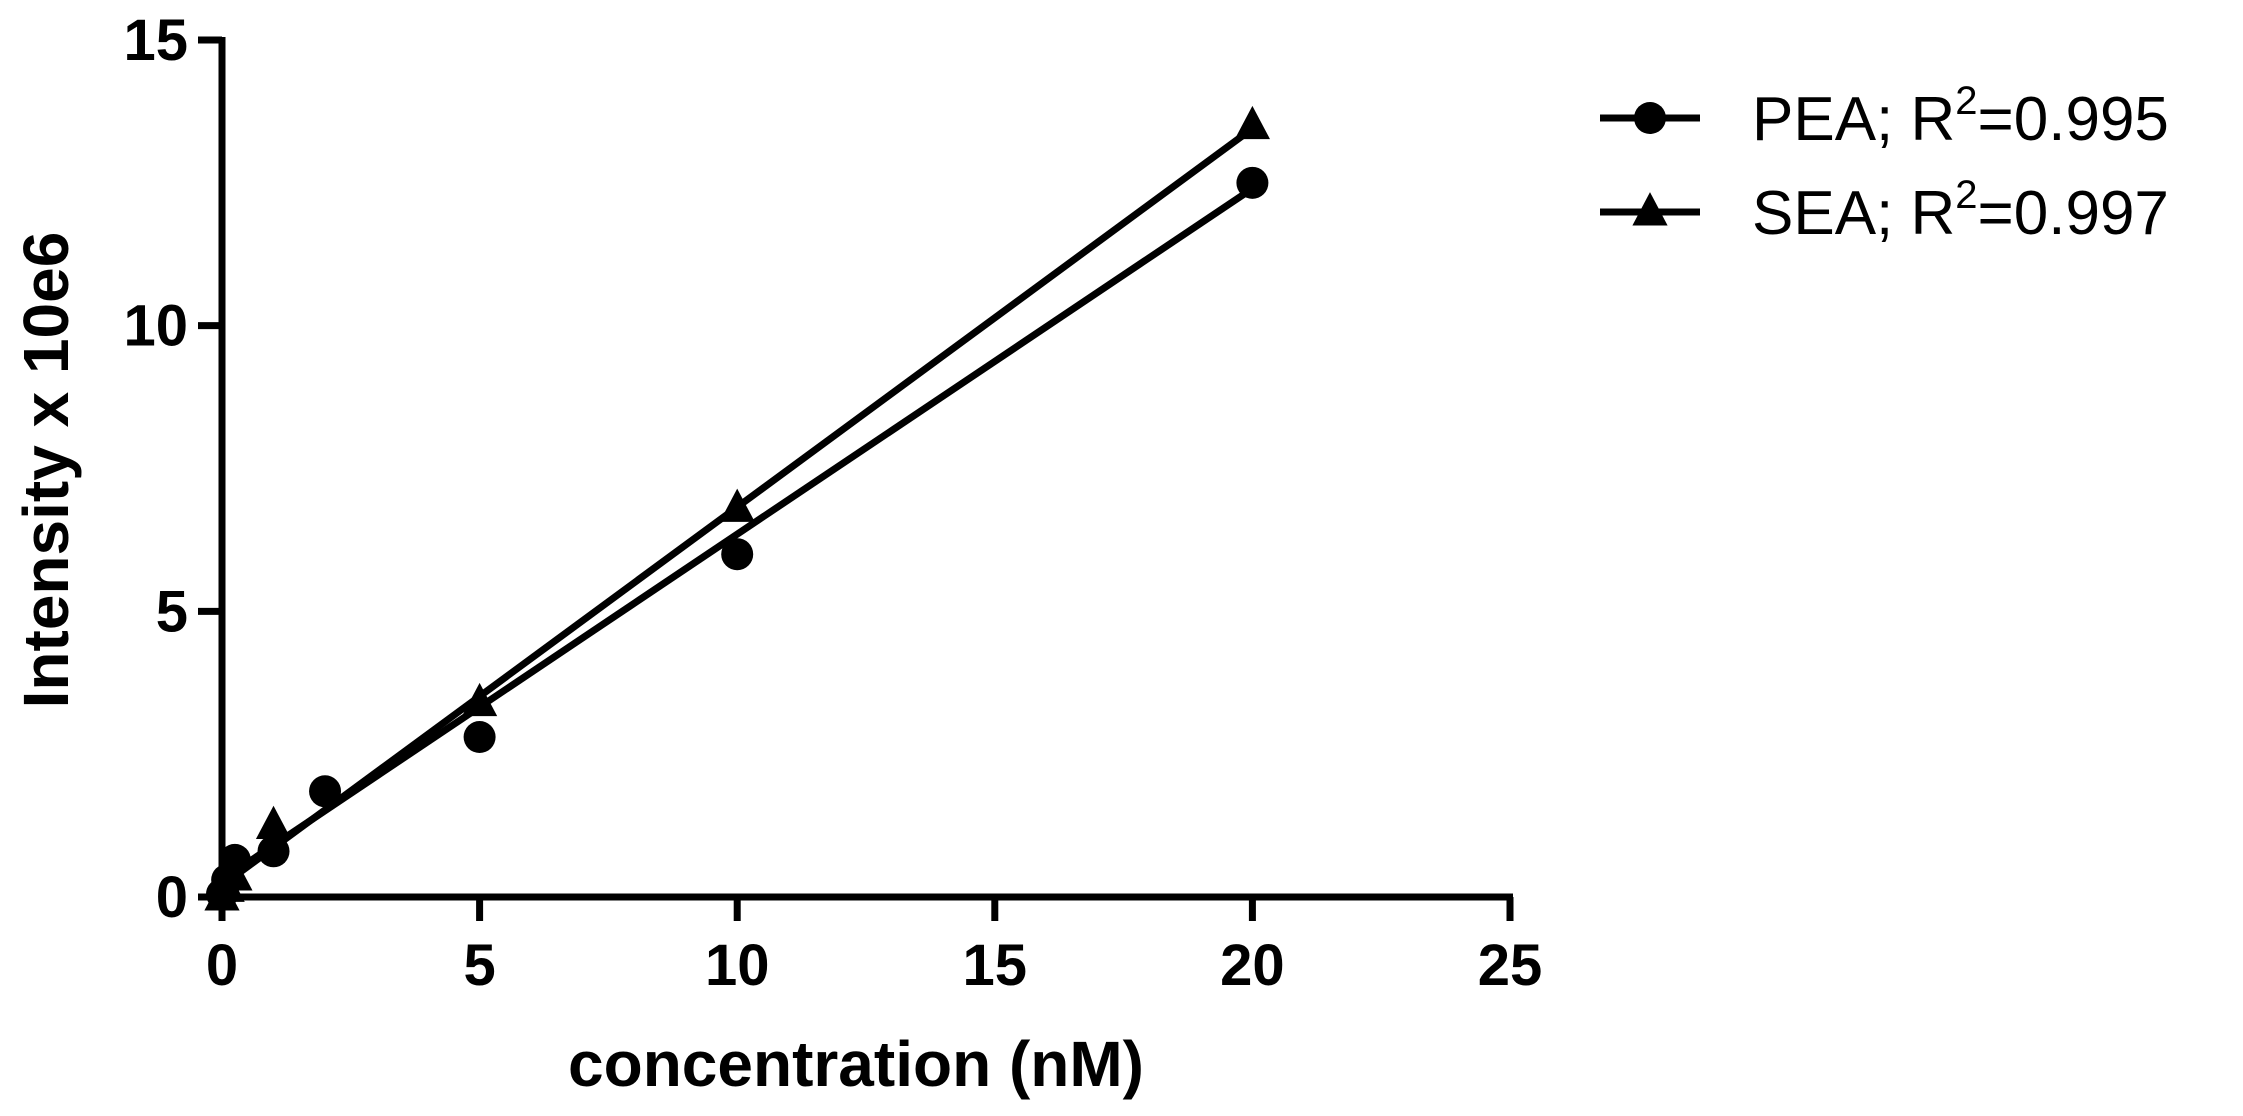  Describe the element at coordinates (172, 897) in the screenshot. I see `y-tick-label: 0` at that location.